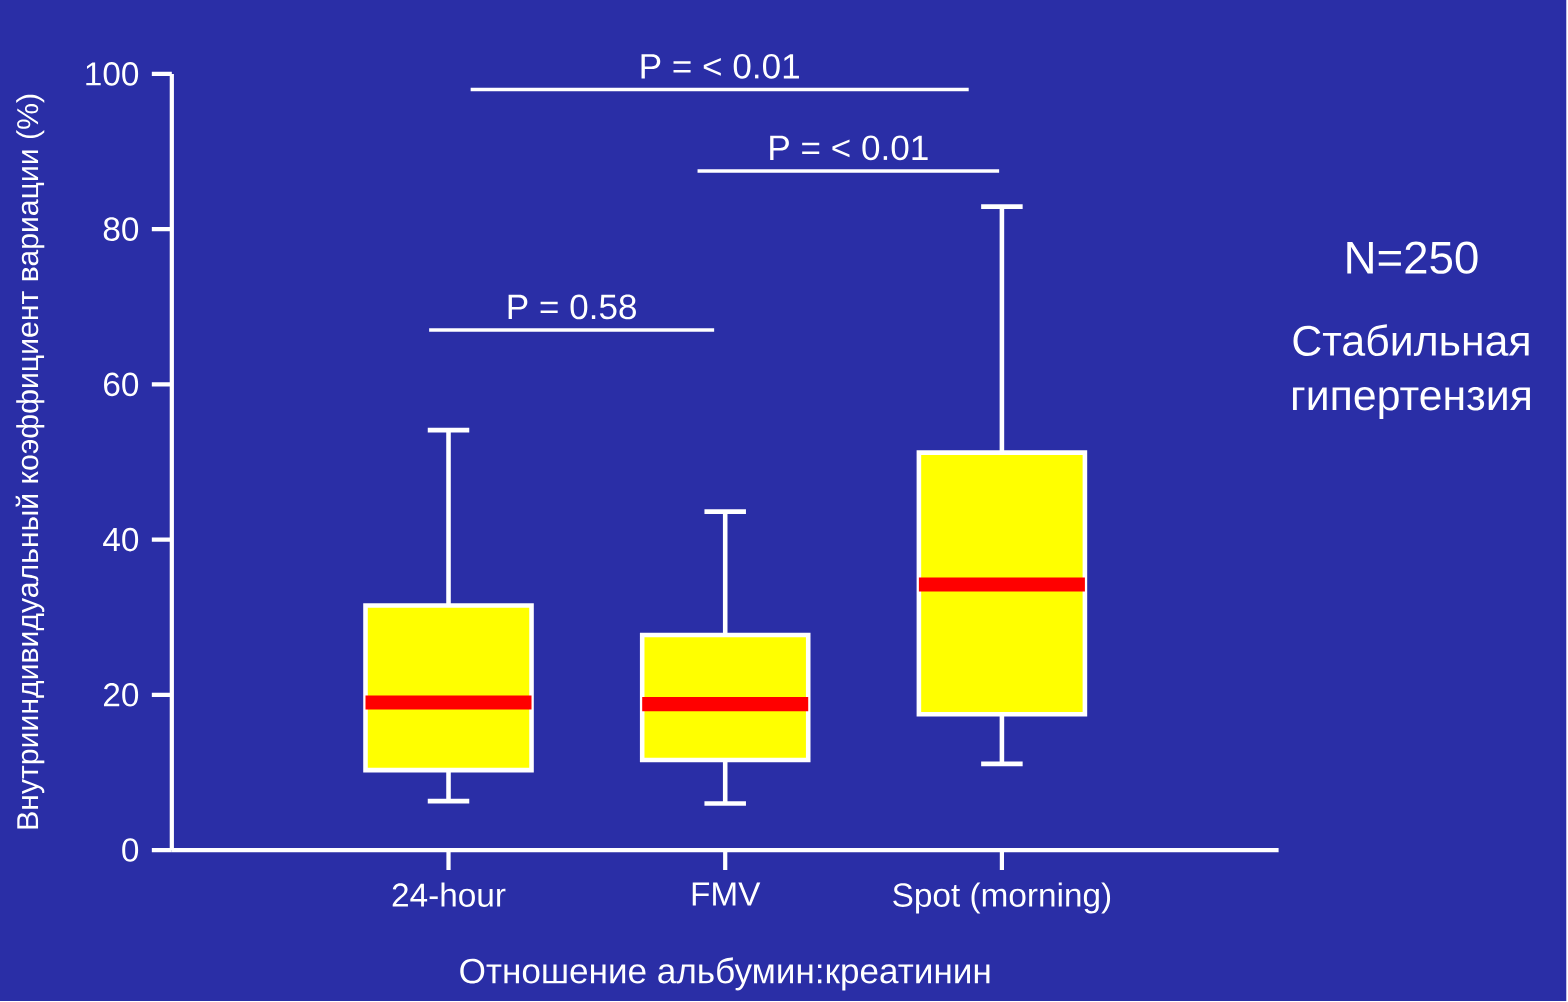 The image size is (1568, 1002). What do you see at coordinates (449, 894) in the screenshot?
I see `x-tick-label: 24-hour` at bounding box center [449, 894].